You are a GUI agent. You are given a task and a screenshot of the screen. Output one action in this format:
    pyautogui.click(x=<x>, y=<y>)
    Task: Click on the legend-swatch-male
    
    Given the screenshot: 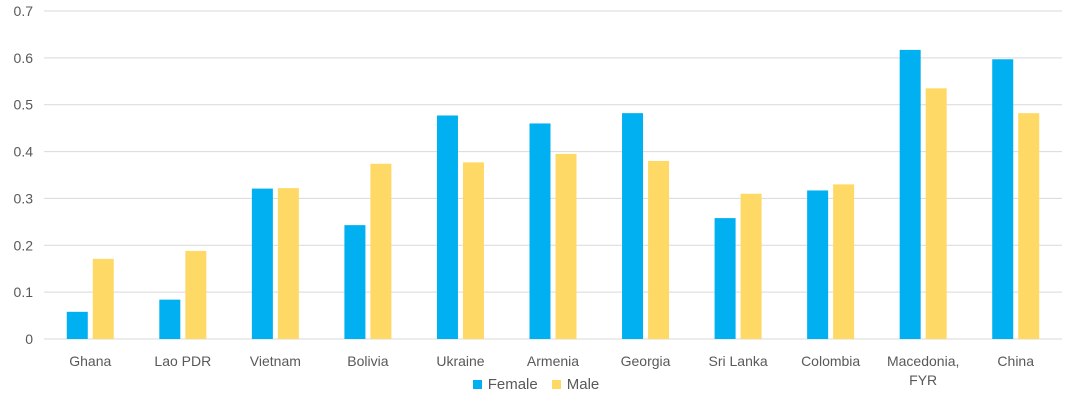 What is the action you would take?
    pyautogui.click(x=556, y=384)
    